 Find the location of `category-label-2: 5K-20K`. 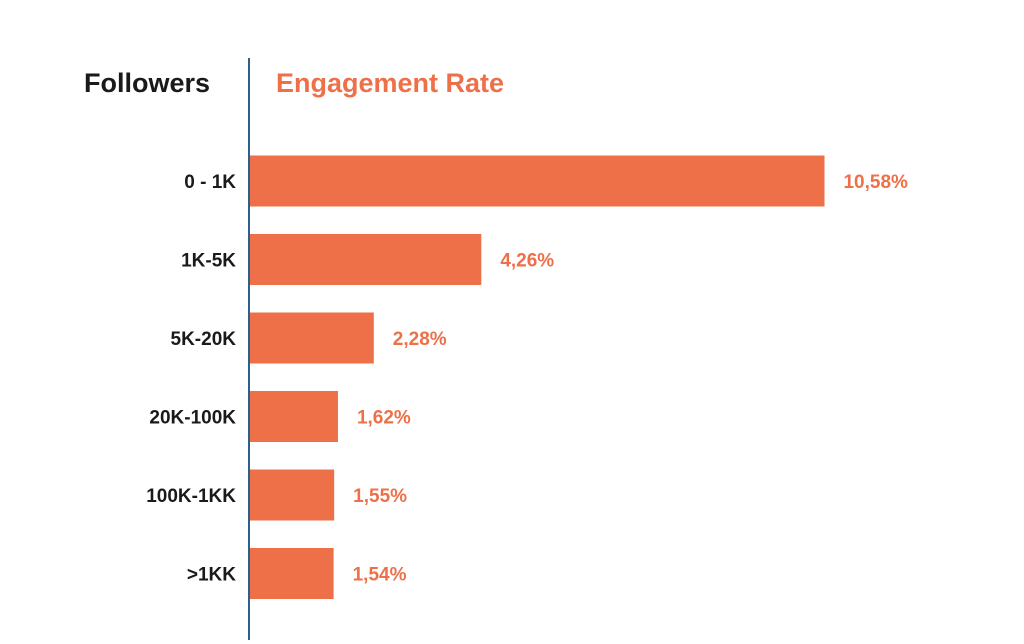

category-label-2: 5K-20K is located at coordinates (204, 339).